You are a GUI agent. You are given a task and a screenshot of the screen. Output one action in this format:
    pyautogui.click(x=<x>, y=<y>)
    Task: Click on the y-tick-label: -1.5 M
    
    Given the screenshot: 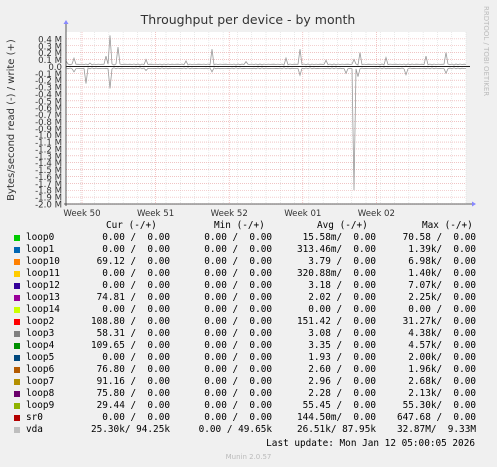 What is the action you would take?
    pyautogui.click(x=48, y=171)
    